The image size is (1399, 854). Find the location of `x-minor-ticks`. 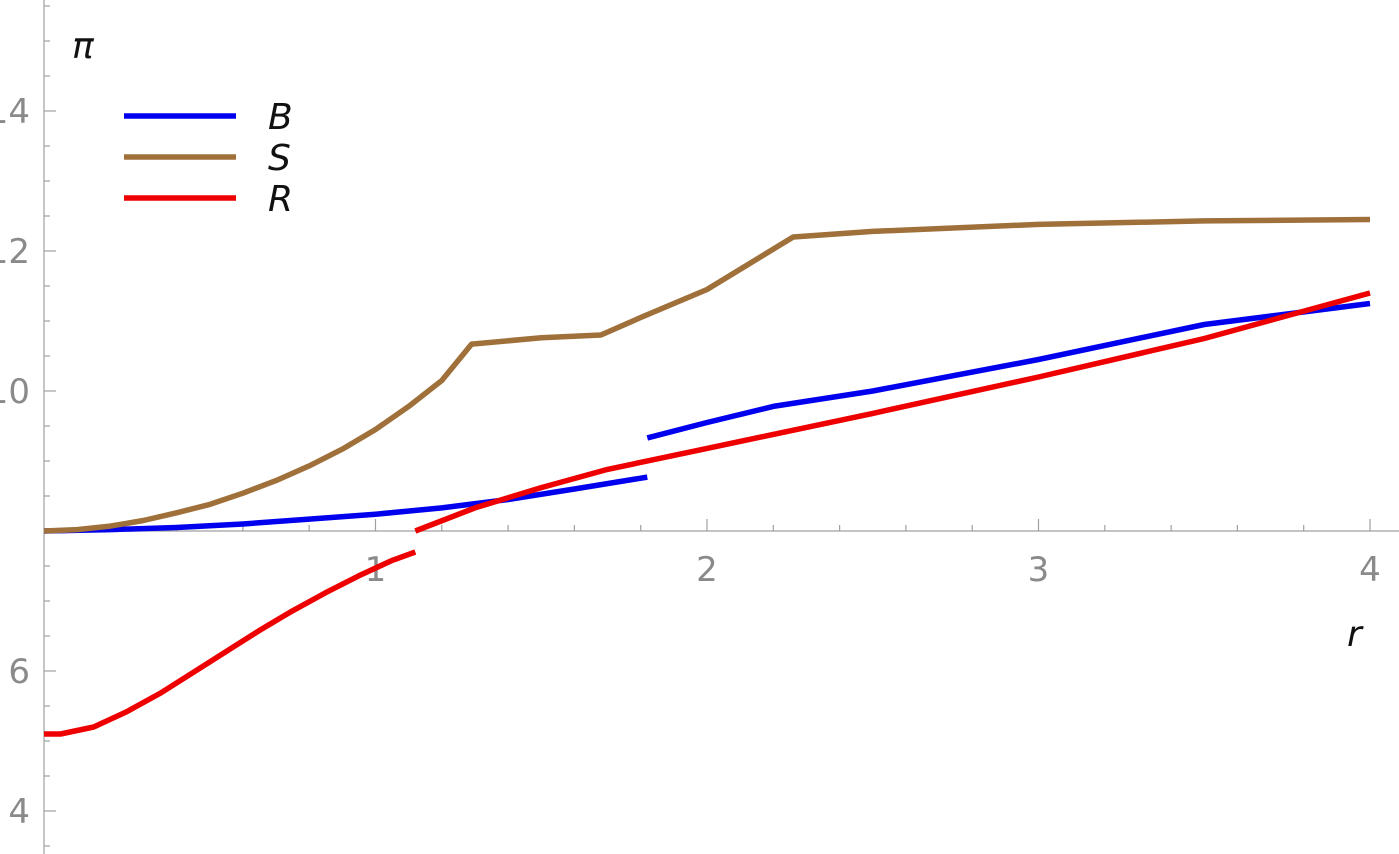

x-minor-ticks is located at coordinates (707, 528).